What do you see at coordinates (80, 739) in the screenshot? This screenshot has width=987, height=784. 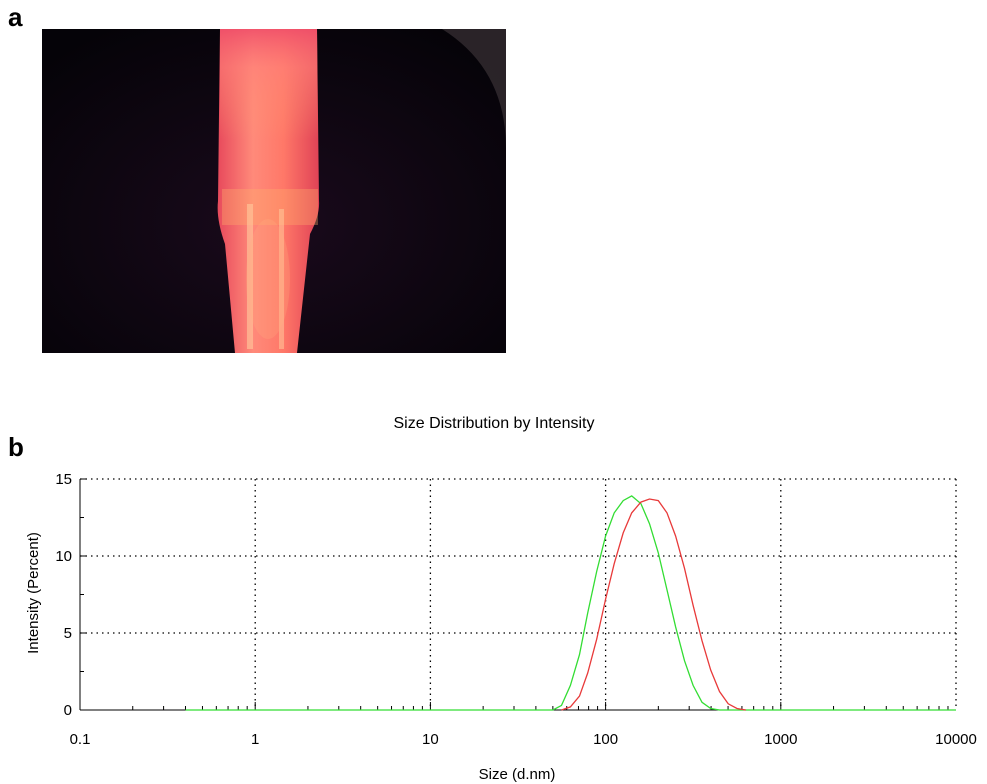 I see `x-tick-label: 0.1` at bounding box center [80, 739].